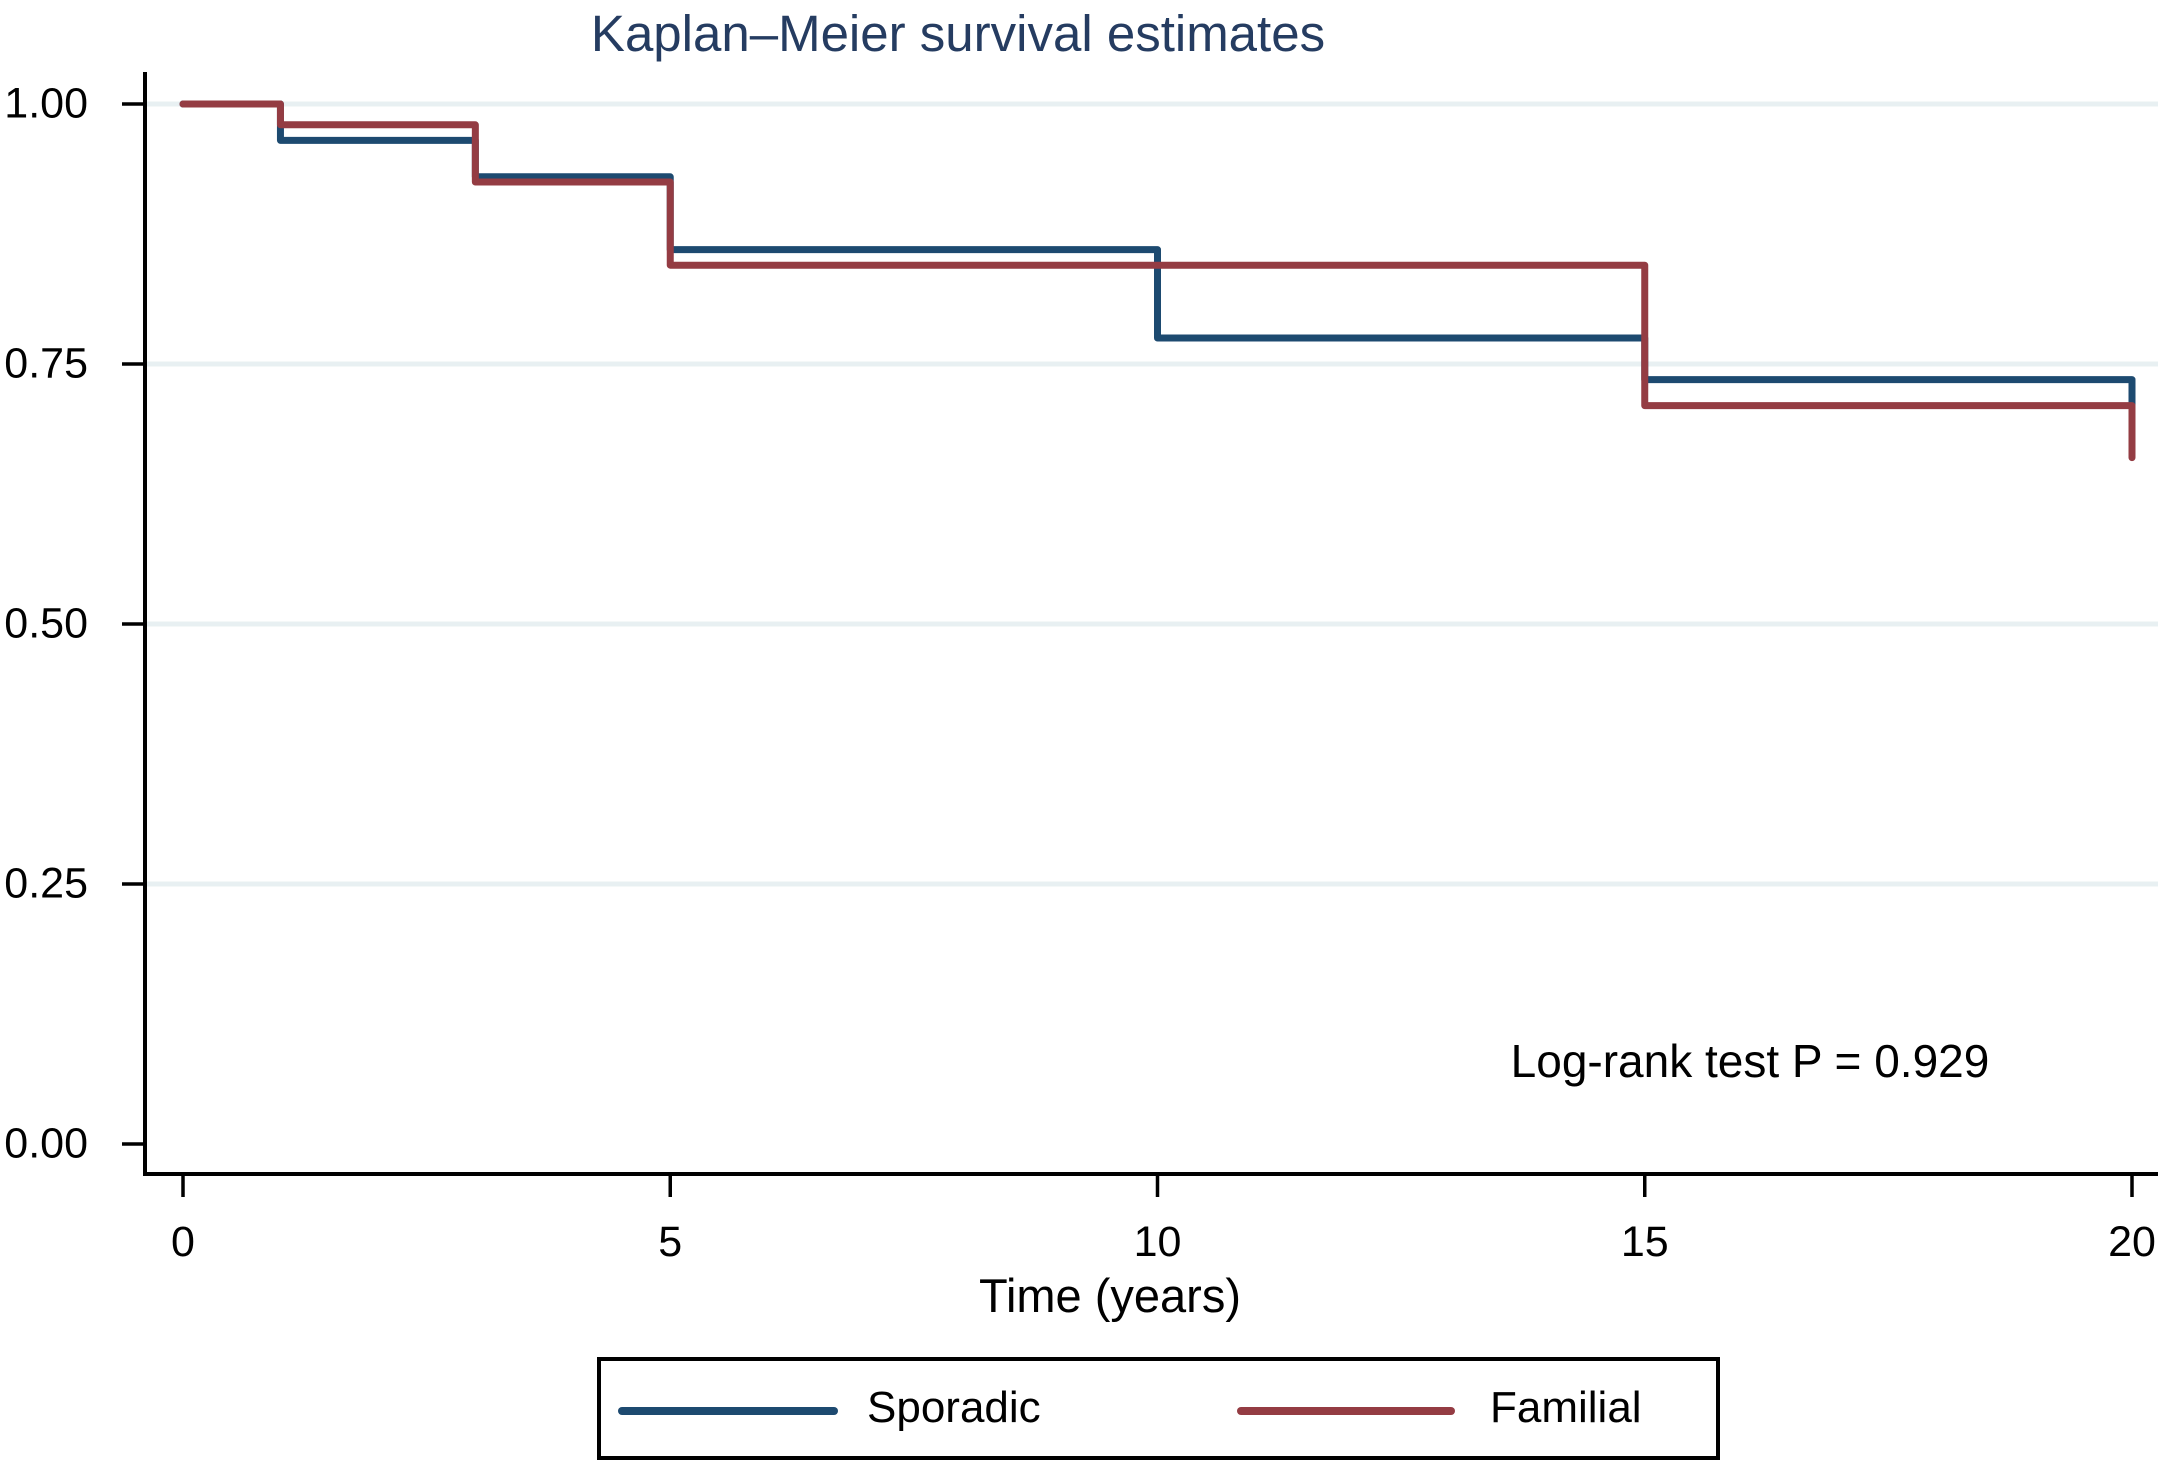 This screenshot has width=2170, height=1466. Describe the element at coordinates (46, 883) in the screenshot. I see `y-tick-label: 0.25` at that location.